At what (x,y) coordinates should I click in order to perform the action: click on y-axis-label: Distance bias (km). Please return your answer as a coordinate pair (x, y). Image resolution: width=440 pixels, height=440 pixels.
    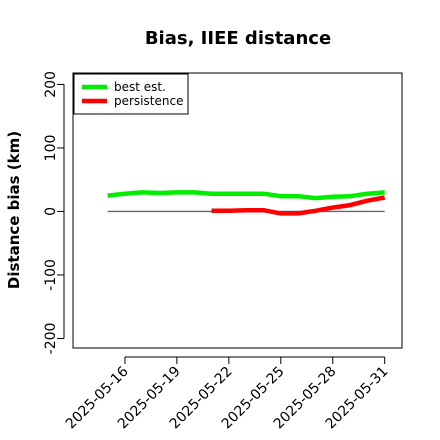
    Looking at the image, I should click on (14, 210).